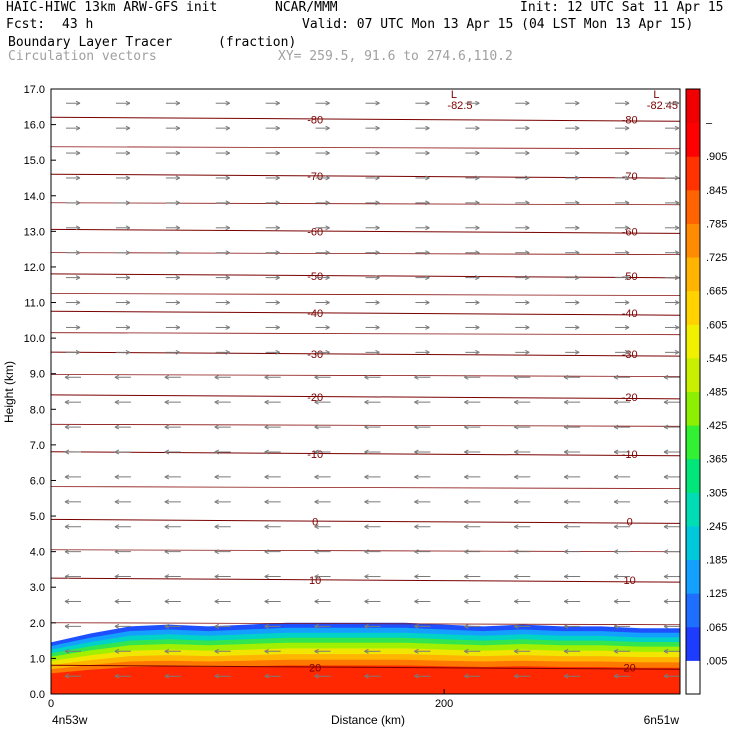 This screenshot has height=740, width=740. I want to click on contour-label: -20, so click(630, 398).